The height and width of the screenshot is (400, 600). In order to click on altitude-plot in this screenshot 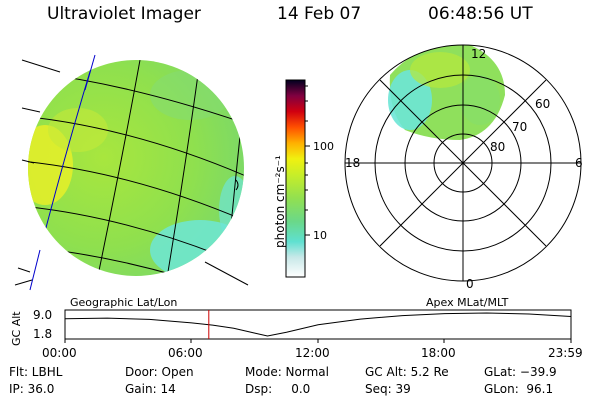, I will do `click(318, 326)`.